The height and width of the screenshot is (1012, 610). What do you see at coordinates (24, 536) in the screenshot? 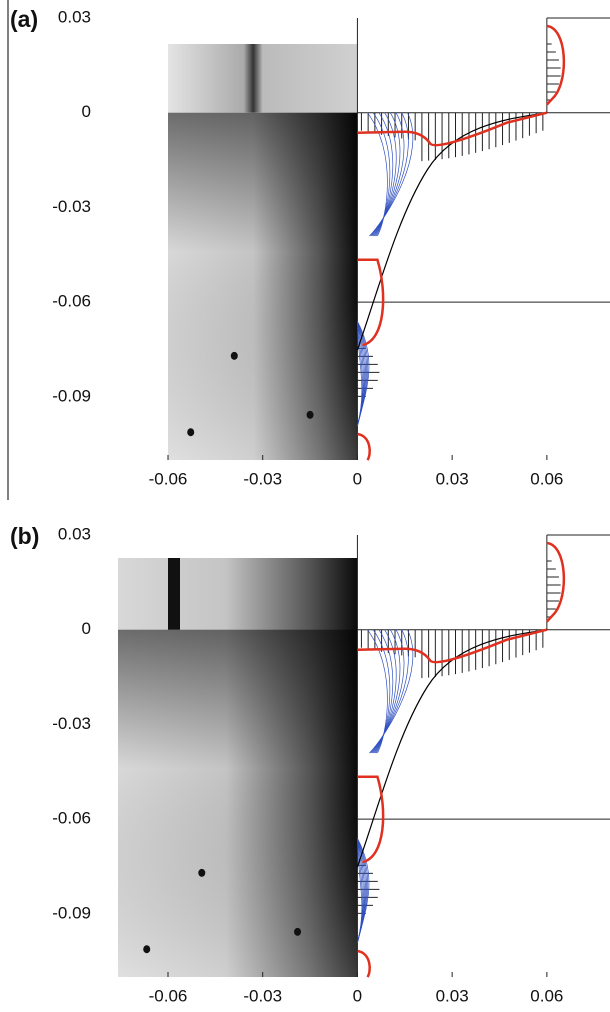
I see `panel-label: (b)` at bounding box center [24, 536].